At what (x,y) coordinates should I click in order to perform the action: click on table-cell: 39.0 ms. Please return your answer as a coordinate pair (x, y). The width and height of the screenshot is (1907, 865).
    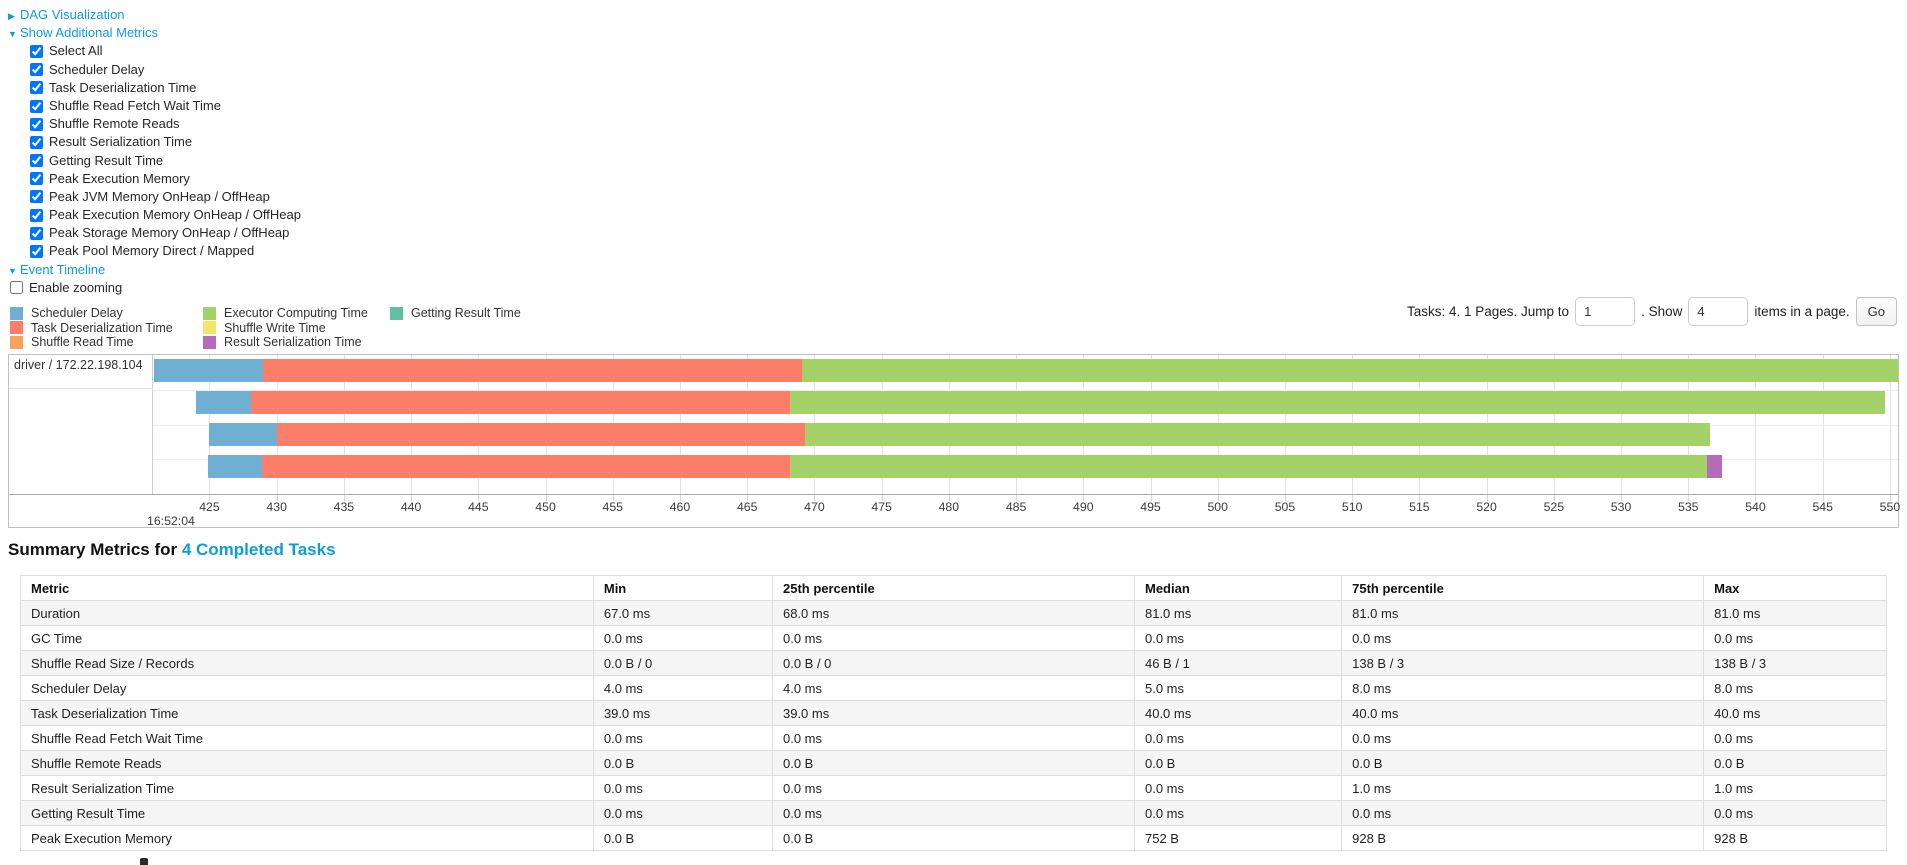
    Looking at the image, I should click on (953, 713).